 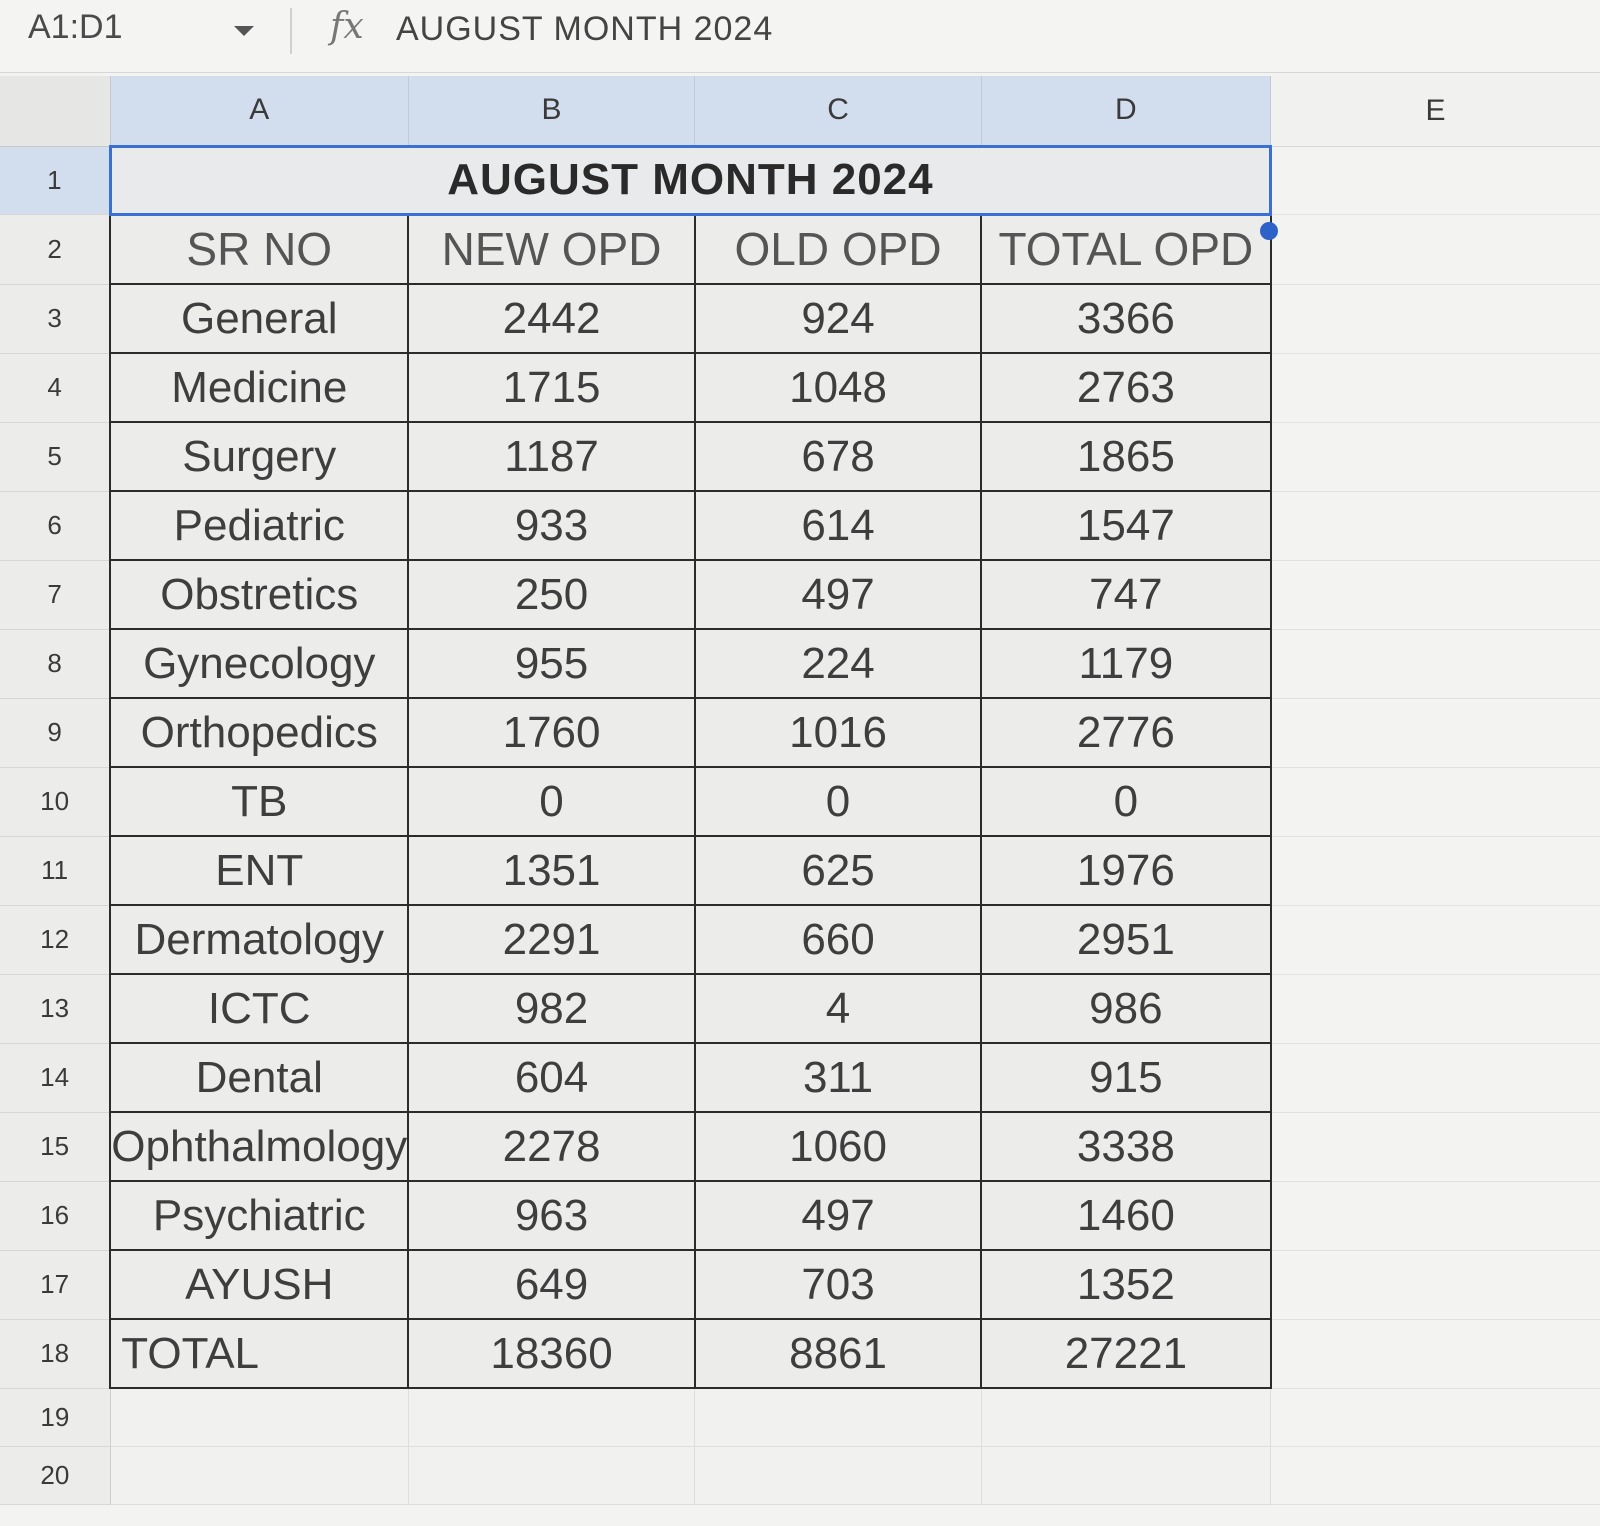 I want to click on value-cell: 625, so click(x=838, y=870).